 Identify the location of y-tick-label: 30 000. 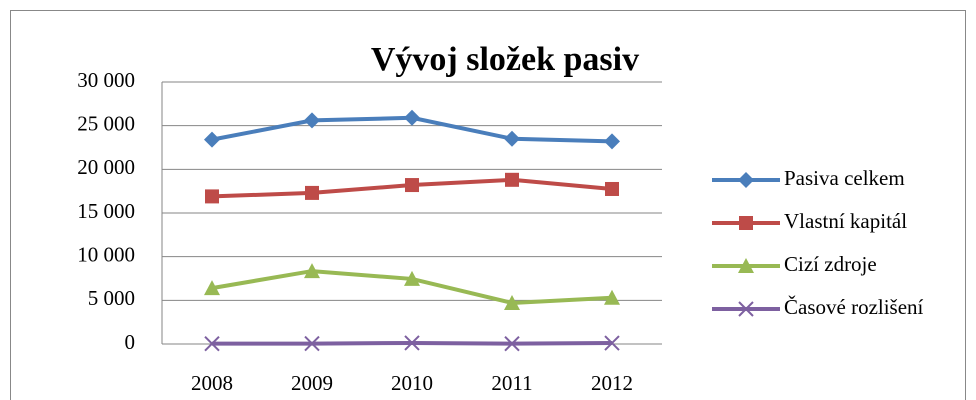
(106, 80).